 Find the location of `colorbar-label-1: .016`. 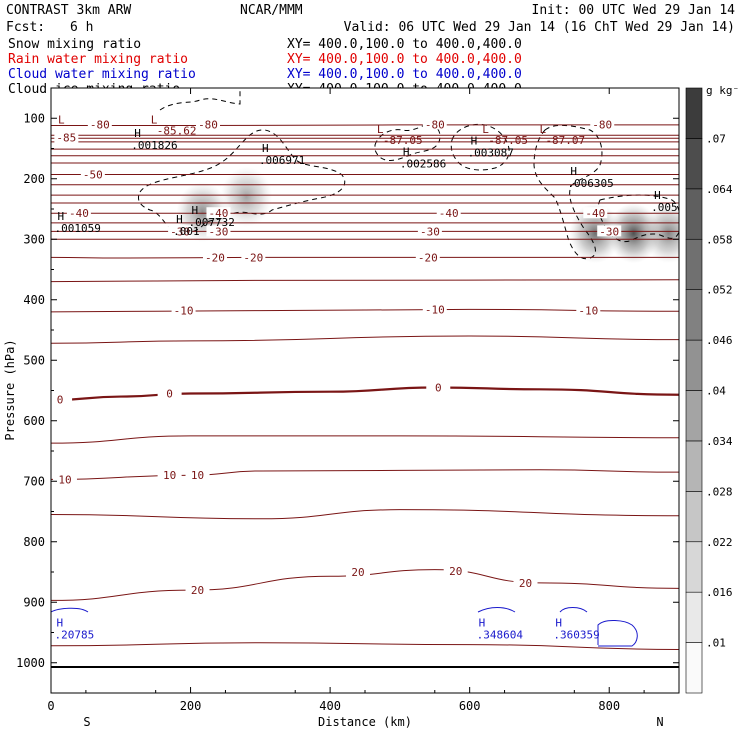

colorbar-label-1: .016 is located at coordinates (719, 592).